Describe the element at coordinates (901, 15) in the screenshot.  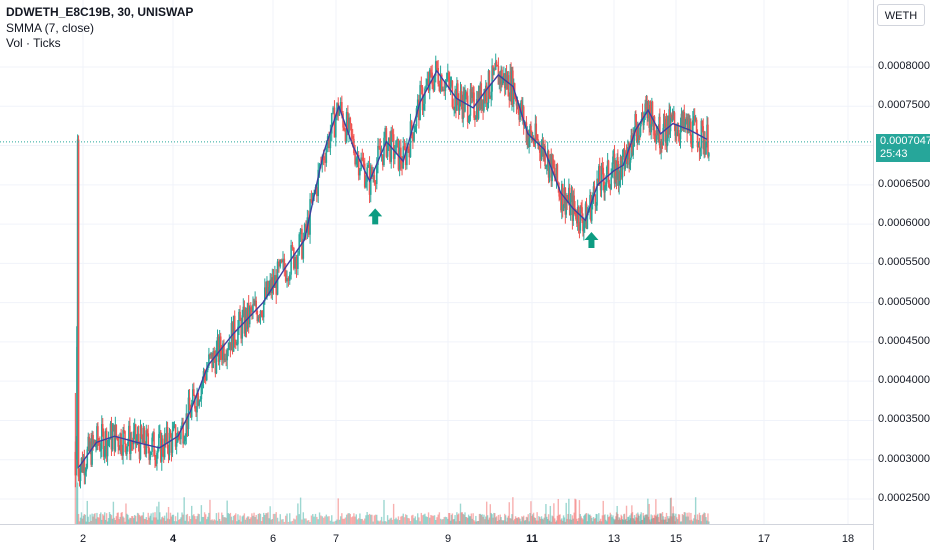
I see `quote-currency-button: WETH` at that location.